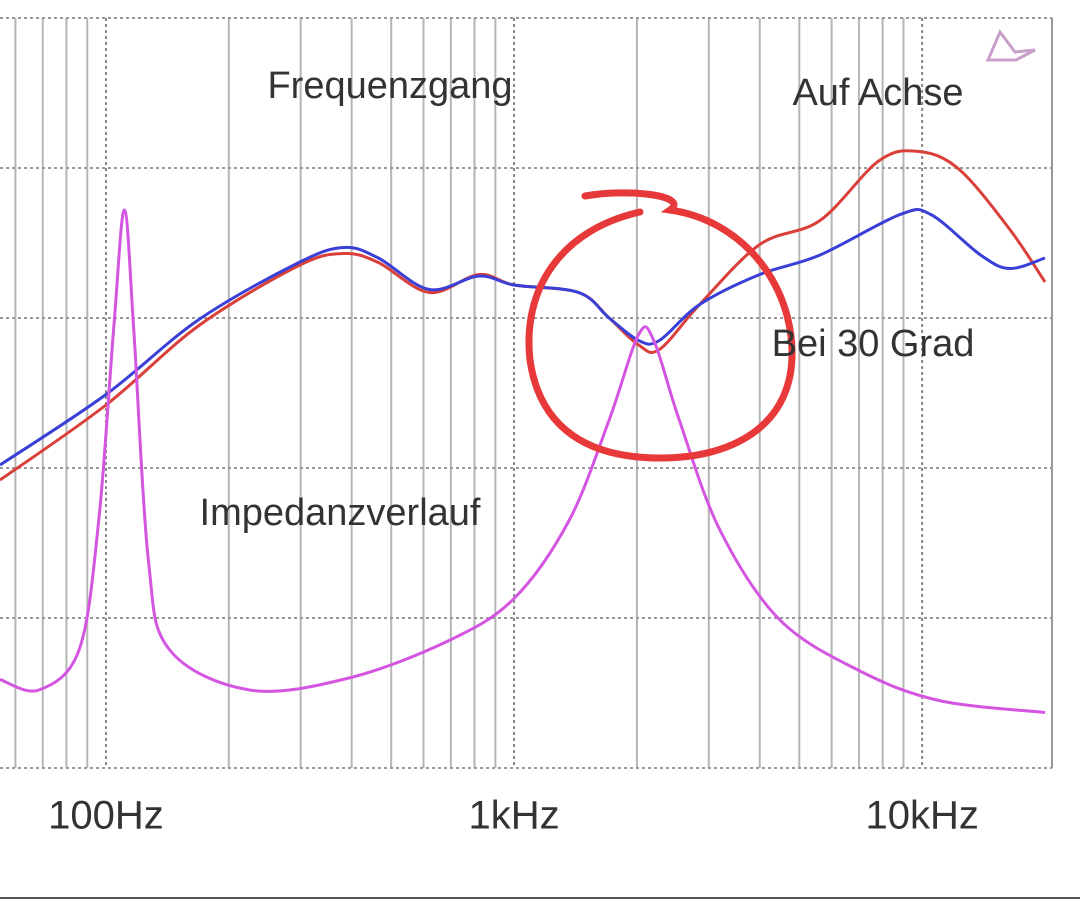  I want to click on x-tick-label: 10kHz, so click(921, 816).